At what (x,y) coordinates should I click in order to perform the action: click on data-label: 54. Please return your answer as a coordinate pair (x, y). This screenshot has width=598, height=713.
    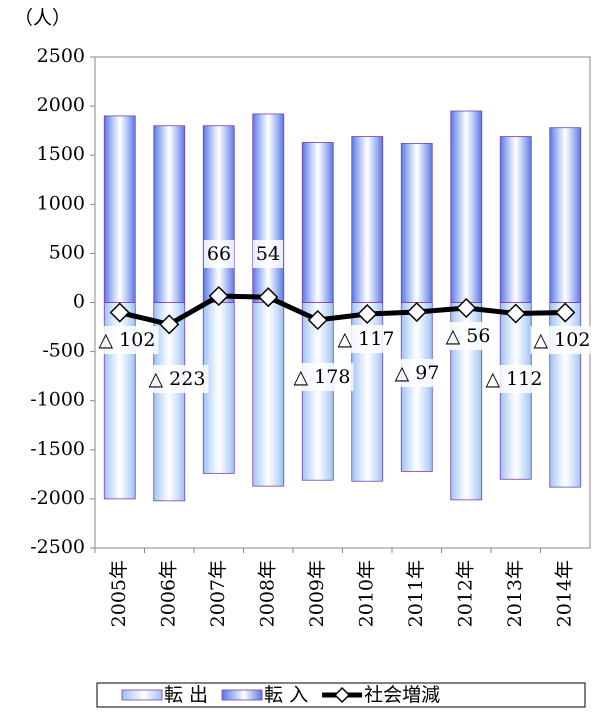
    Looking at the image, I should click on (268, 254).